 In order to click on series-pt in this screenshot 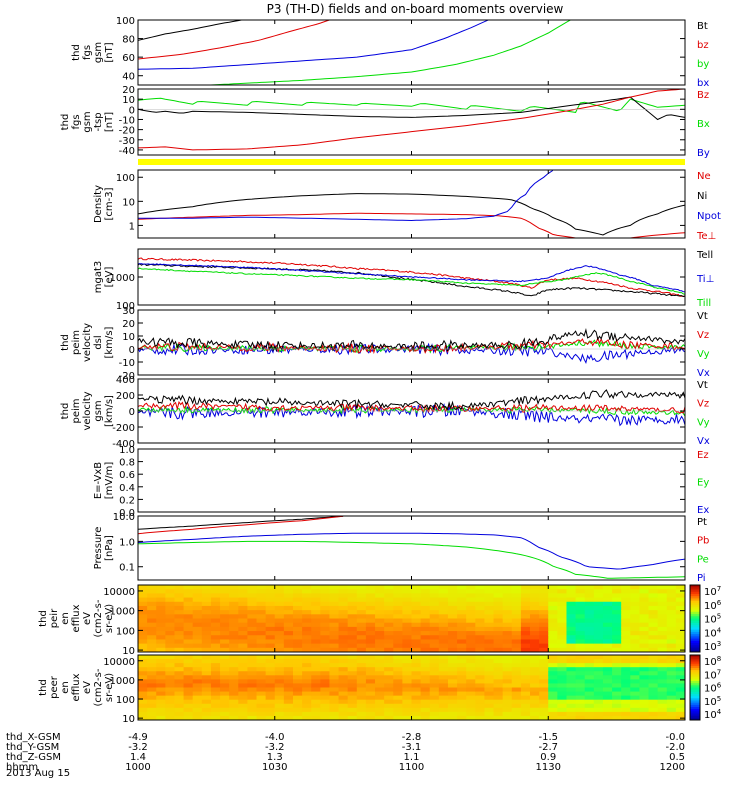, I will do `click(241, 523)`.